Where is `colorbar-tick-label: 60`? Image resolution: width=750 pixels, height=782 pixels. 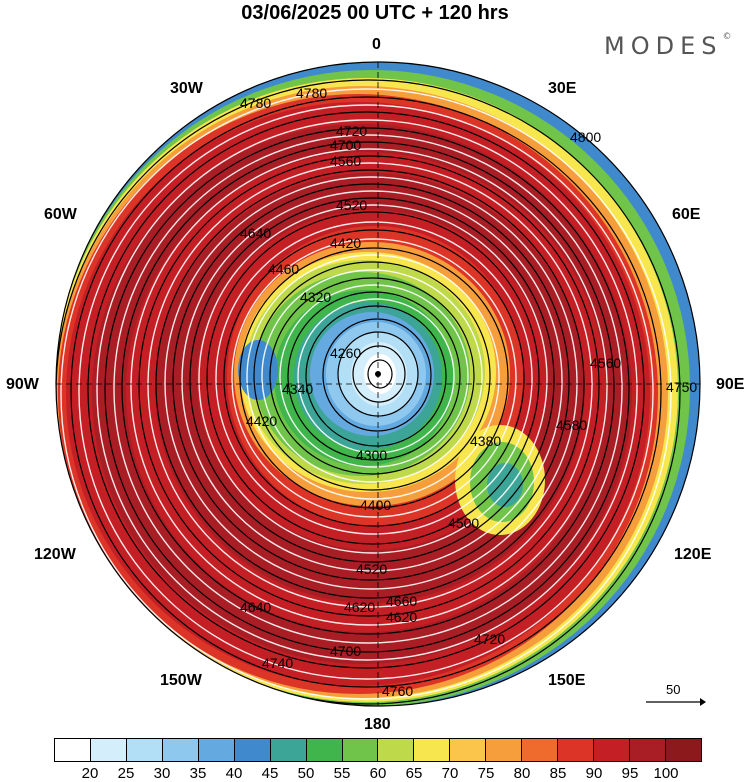
colorbar-tick-label: 60 is located at coordinates (378, 773).